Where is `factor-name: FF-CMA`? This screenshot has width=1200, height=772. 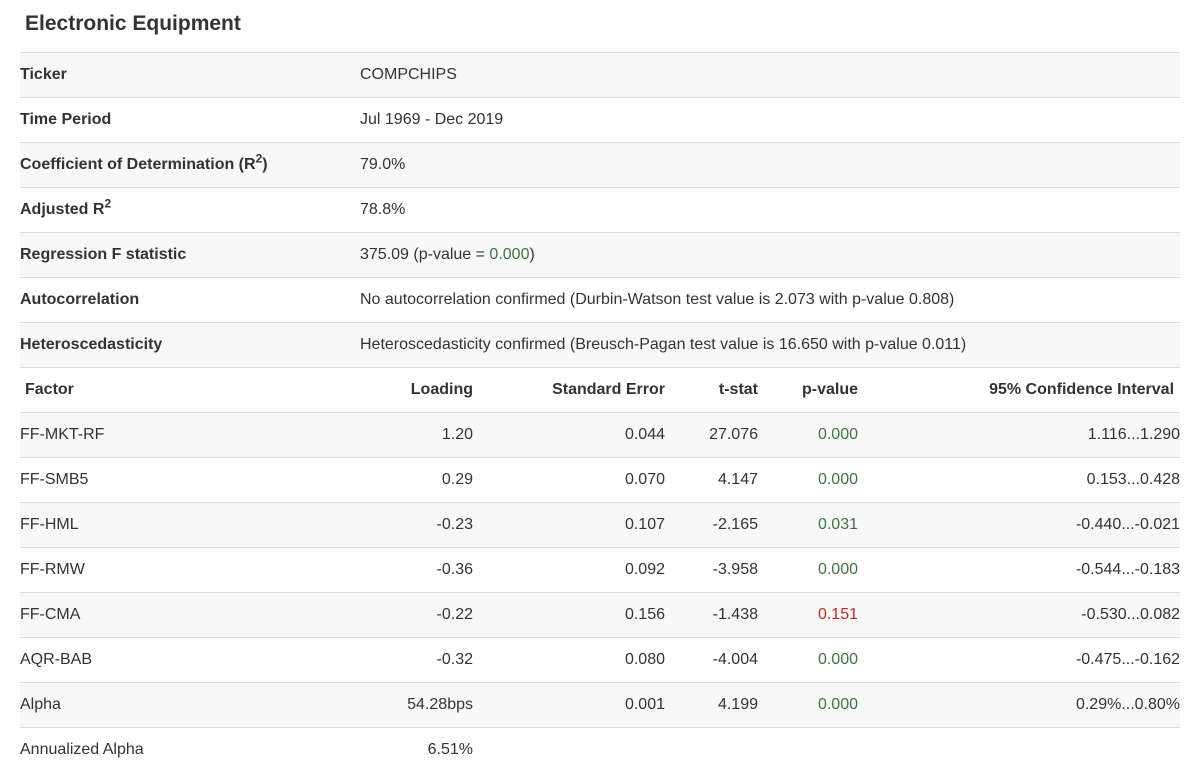 factor-name: FF-CMA is located at coordinates (50, 614).